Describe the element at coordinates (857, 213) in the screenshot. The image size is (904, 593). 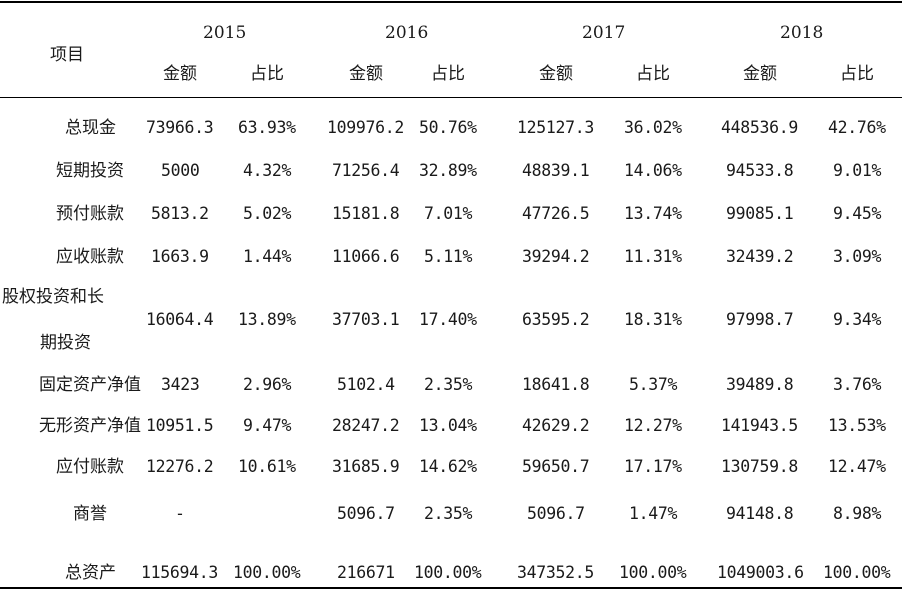
I see `ratio-cell: 9.45%` at that location.